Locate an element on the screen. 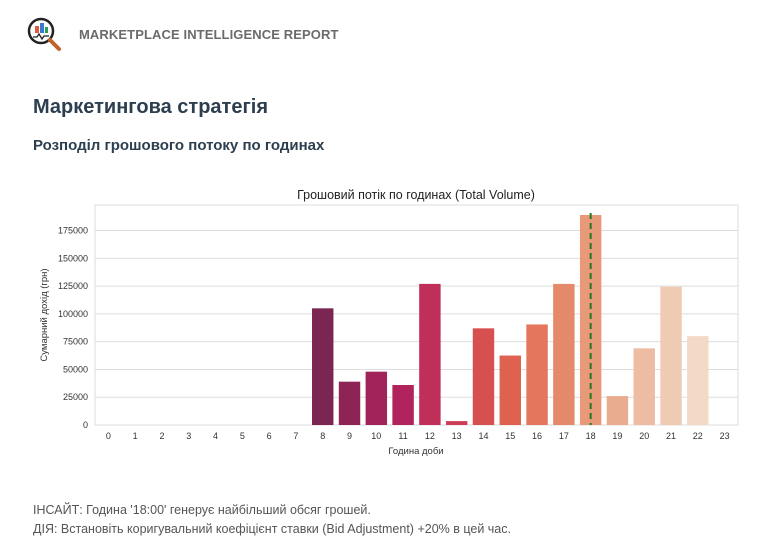 This screenshot has width=776, height=553. x-tick-label: 3 is located at coordinates (188, 436).